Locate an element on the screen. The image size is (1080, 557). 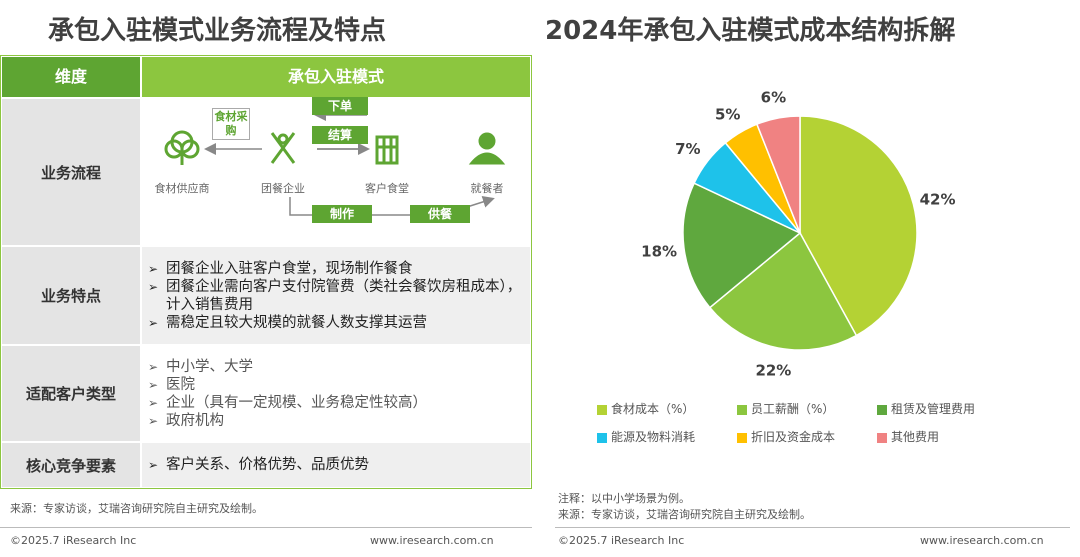
bullet-item: 团餐企业入驻客户食堂，现场制作餐食 is located at coordinates (336, 269).